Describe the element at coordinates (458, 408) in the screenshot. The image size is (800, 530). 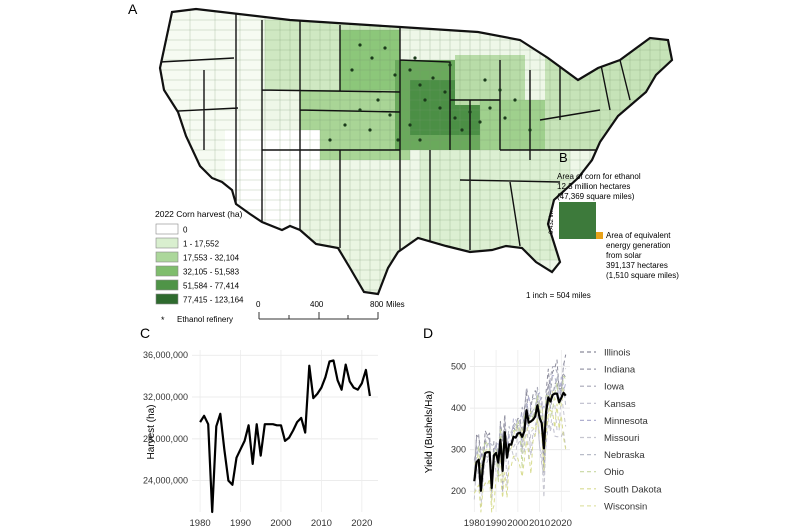
I see `y-tick-label-2: 400` at that location.